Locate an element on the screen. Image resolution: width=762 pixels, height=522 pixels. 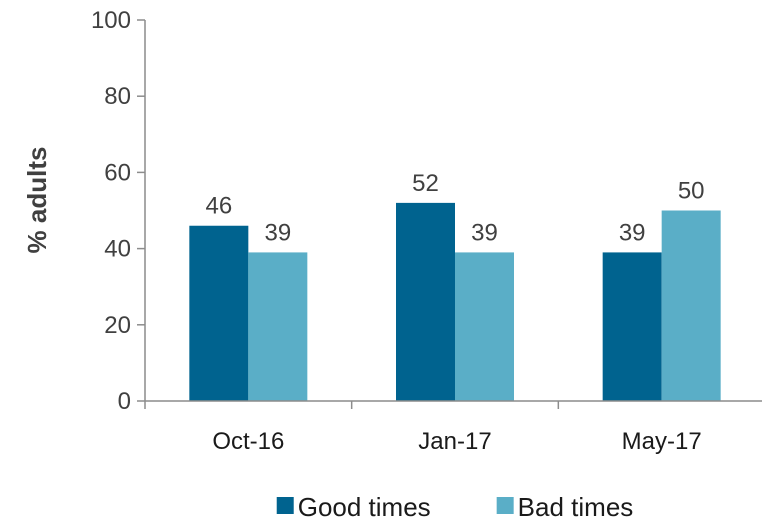
y-tick-label: 0 is located at coordinates (124, 401).